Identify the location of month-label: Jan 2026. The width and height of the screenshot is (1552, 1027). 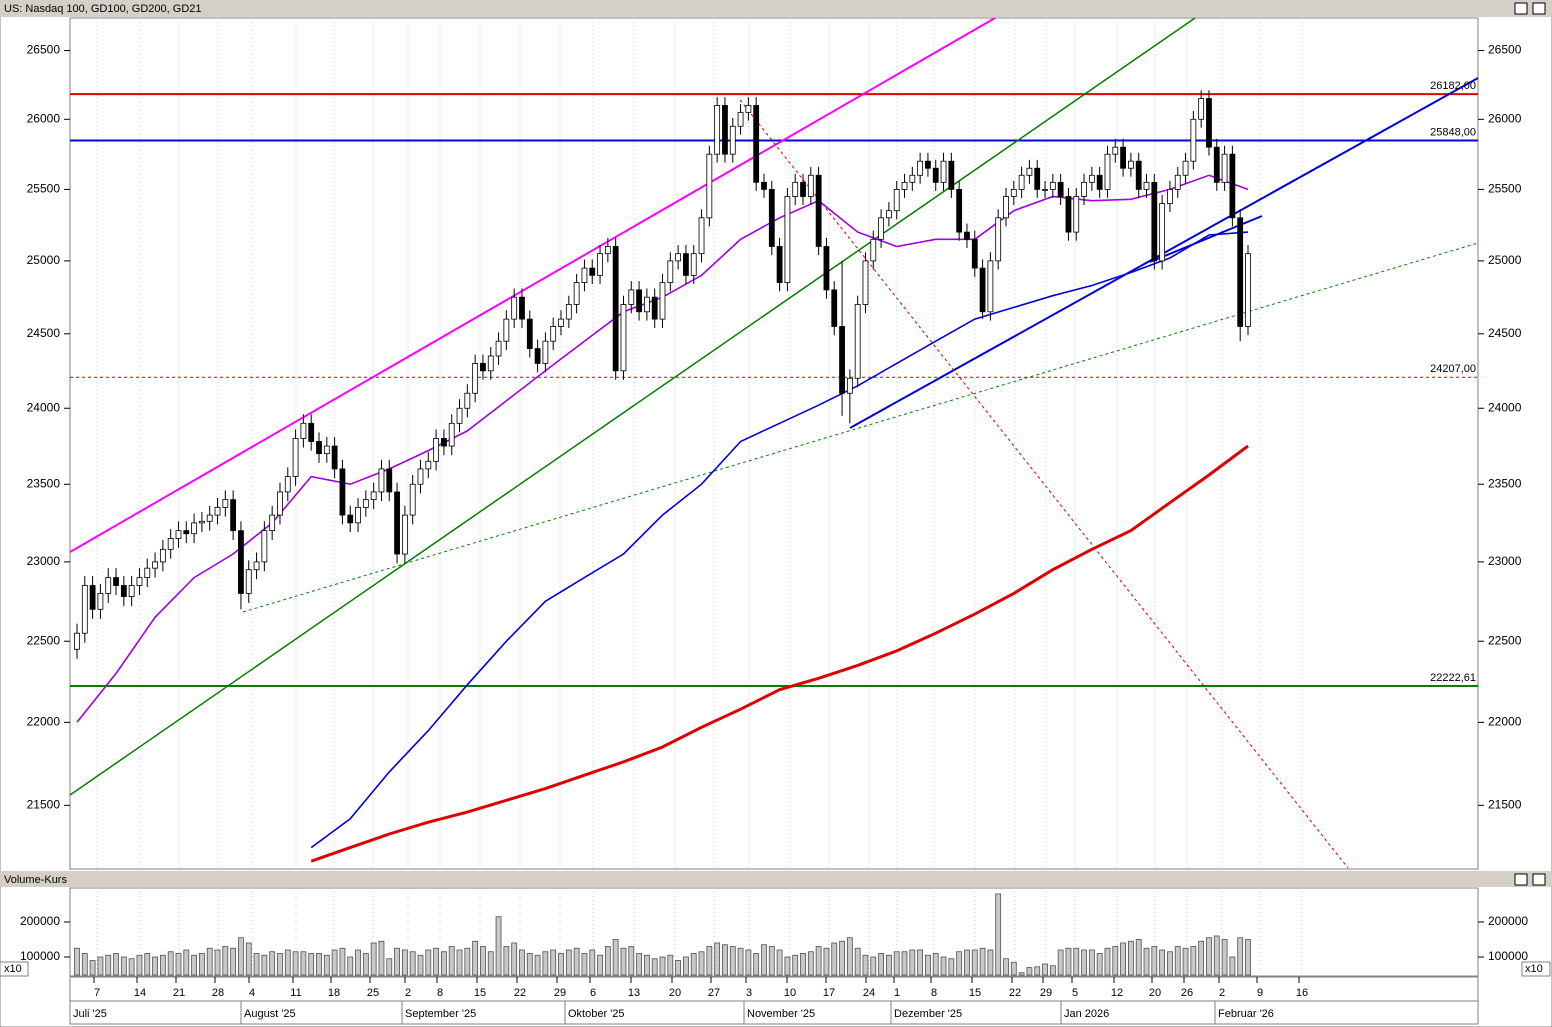
(1086, 1014).